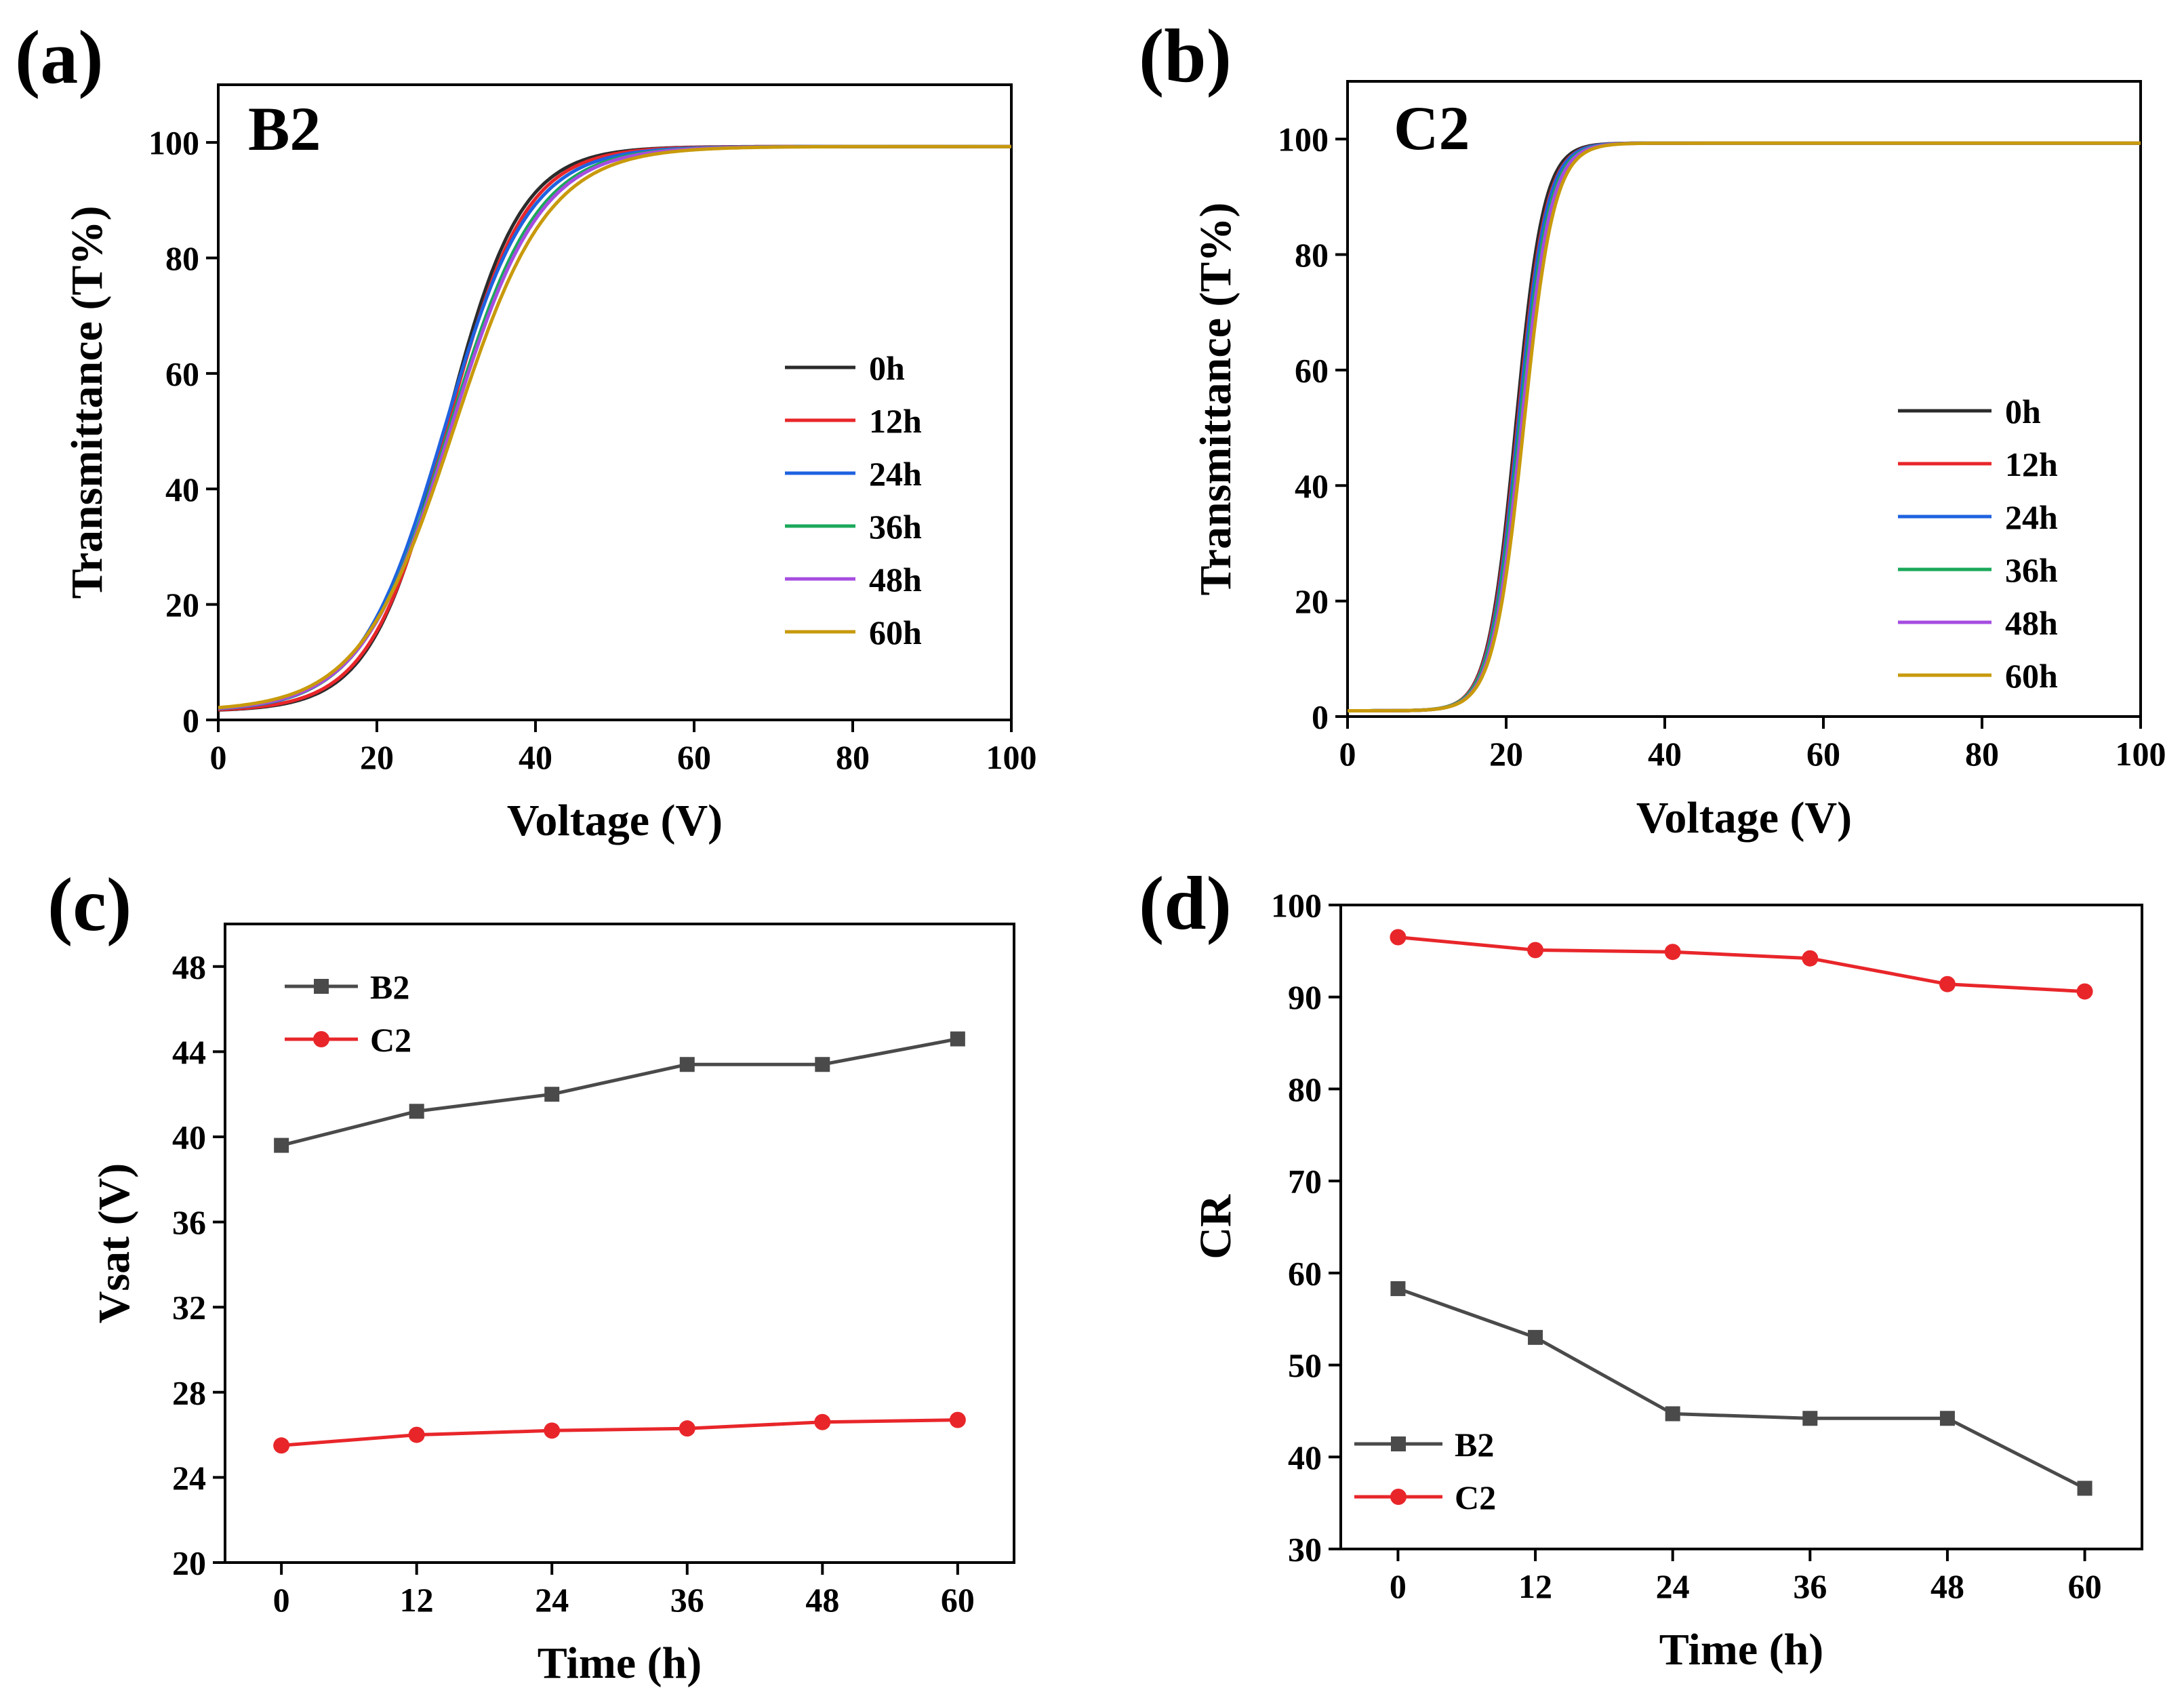  Describe the element at coordinates (822, 1600) in the screenshot. I see `x-tick-label: 48` at that location.